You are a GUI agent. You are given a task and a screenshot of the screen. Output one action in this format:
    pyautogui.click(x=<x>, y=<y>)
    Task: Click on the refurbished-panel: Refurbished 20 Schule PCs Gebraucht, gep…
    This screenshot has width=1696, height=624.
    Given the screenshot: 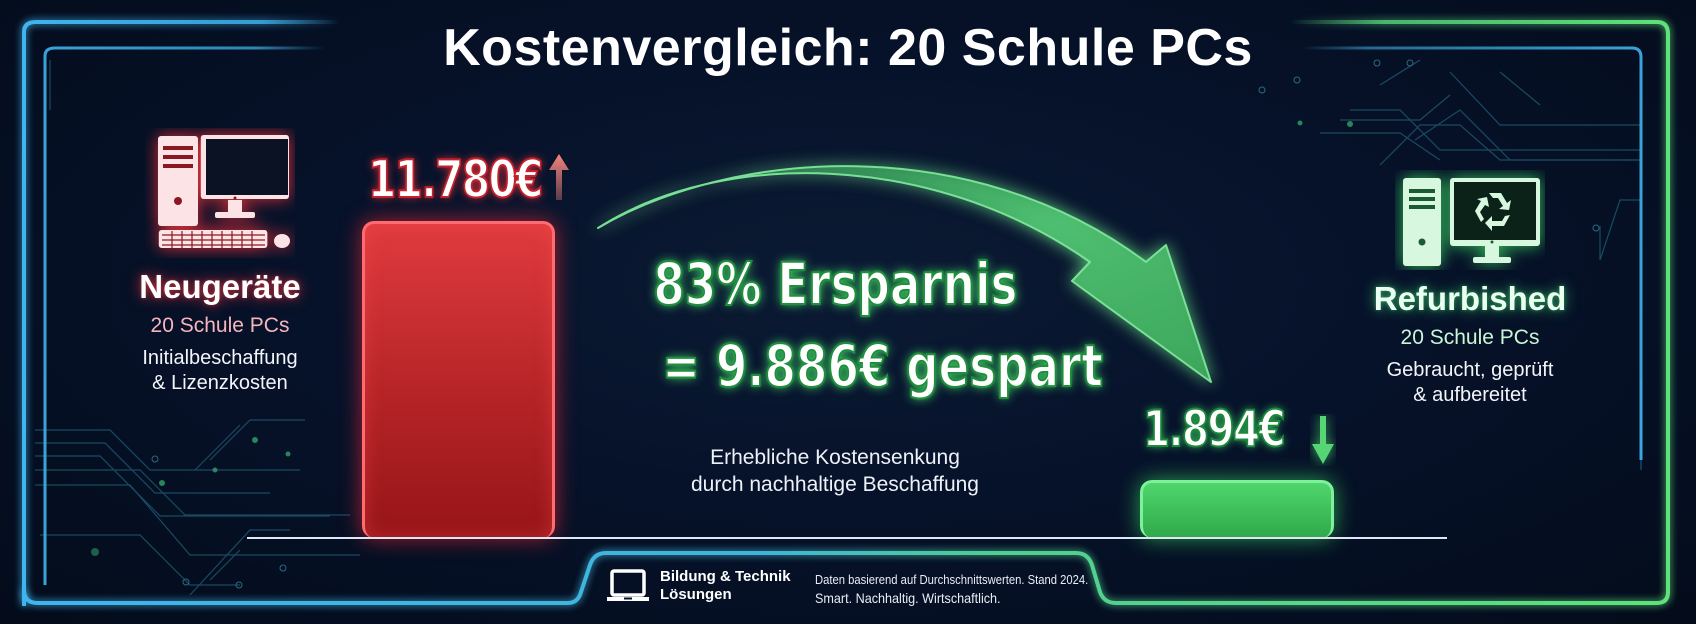 What is the action you would take?
    pyautogui.click(x=1470, y=289)
    